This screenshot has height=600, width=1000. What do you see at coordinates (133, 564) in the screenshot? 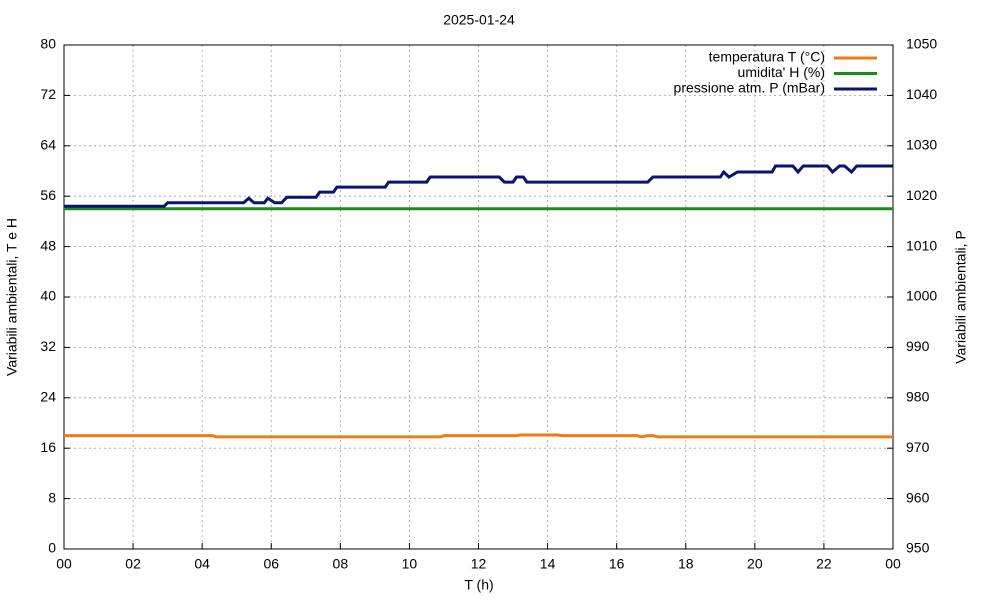
I see `x-tick-label: 02` at bounding box center [133, 564].